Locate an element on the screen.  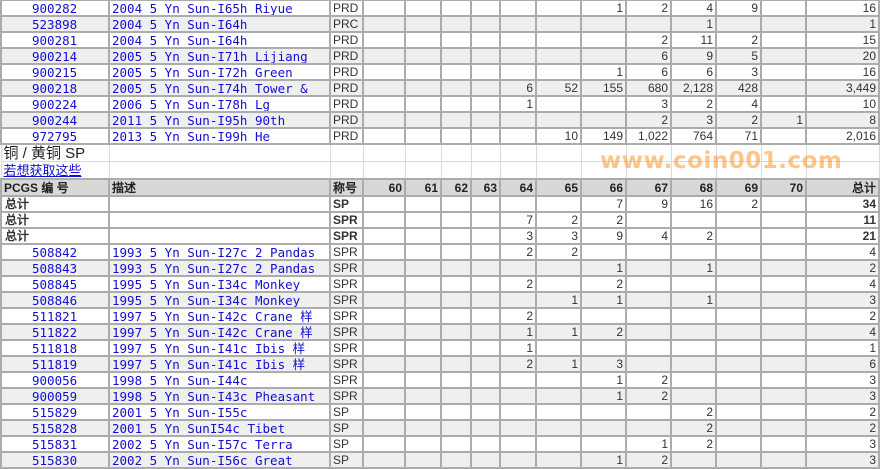
description-link: 2006 5 Yn Sun-I78h Lg is located at coordinates (219, 104).